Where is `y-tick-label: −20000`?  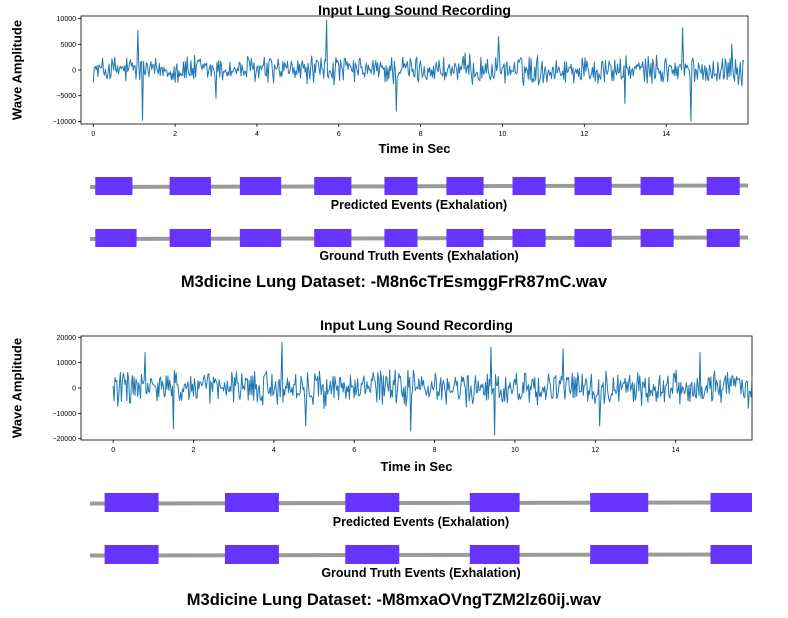
y-tick-label: −20000 is located at coordinates (64, 439).